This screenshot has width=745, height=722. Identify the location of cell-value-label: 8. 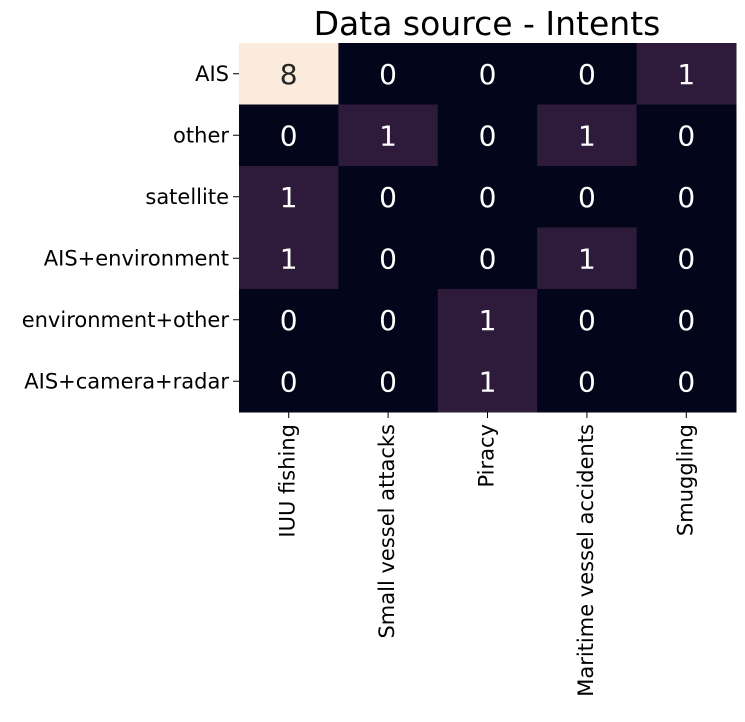
(289, 74).